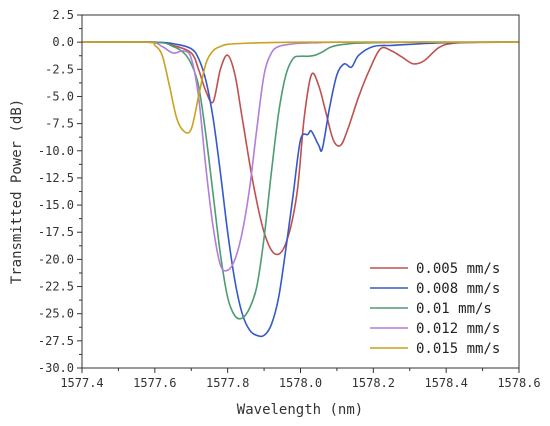 This screenshot has height=426, width=550. Describe the element at coordinates (227, 383) in the screenshot. I see `x-tick-label: 1577.8` at that location.